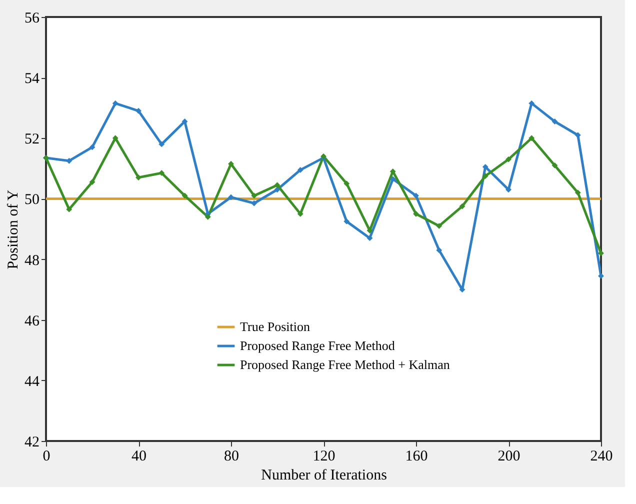  I want to click on y-tick-label: 46, so click(32, 321).